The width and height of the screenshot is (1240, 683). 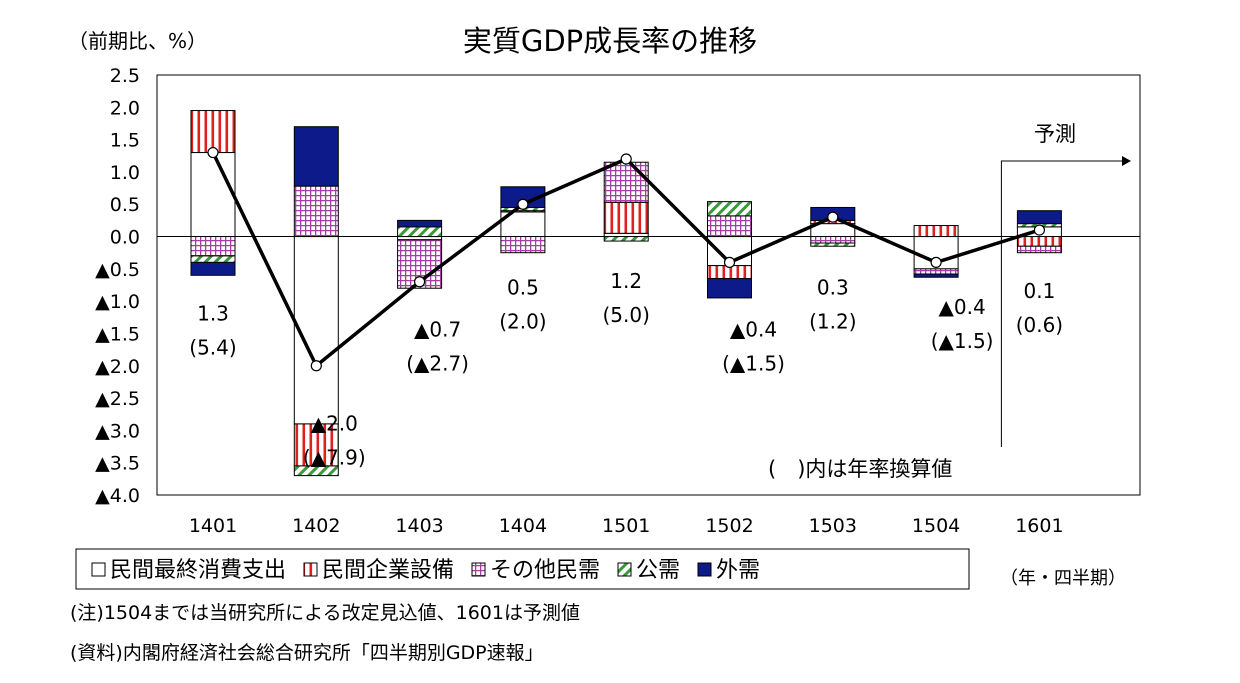 What do you see at coordinates (523, 526) in the screenshot?
I see `x-tick-label: 1404` at bounding box center [523, 526].